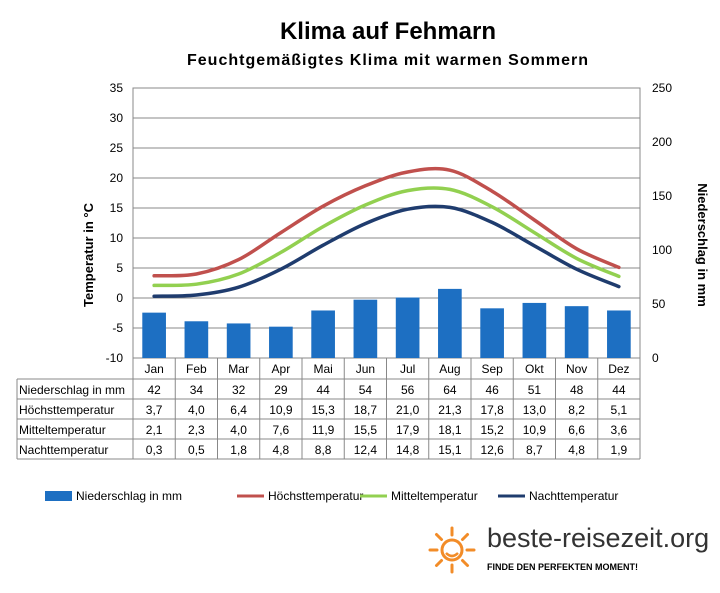 This screenshot has height=593, width=720. What do you see at coordinates (619, 430) in the screenshot?
I see `data-label: 3,6` at bounding box center [619, 430].